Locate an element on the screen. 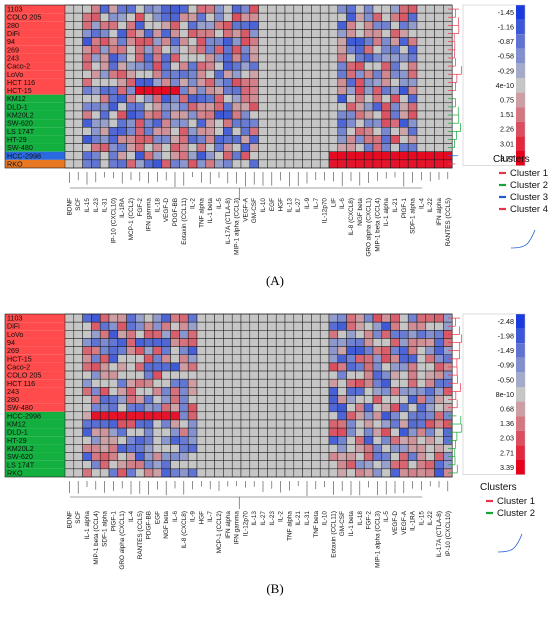 The width and height of the screenshot is (550, 628). column-label: IP-10 (CXCL10) is located at coordinates (113, 220).